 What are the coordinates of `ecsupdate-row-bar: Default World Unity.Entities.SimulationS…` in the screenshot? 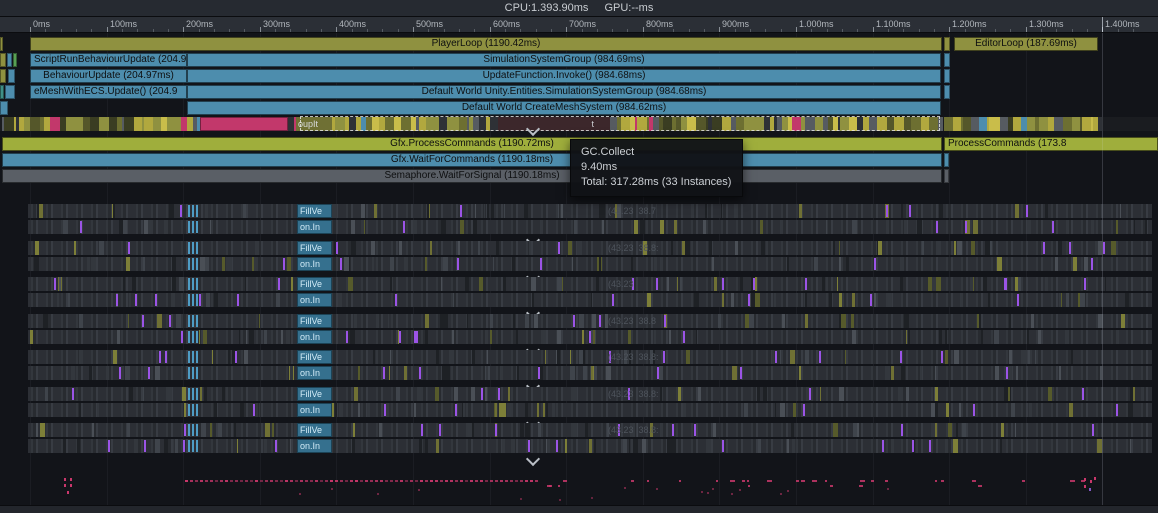 It's located at (564, 92).